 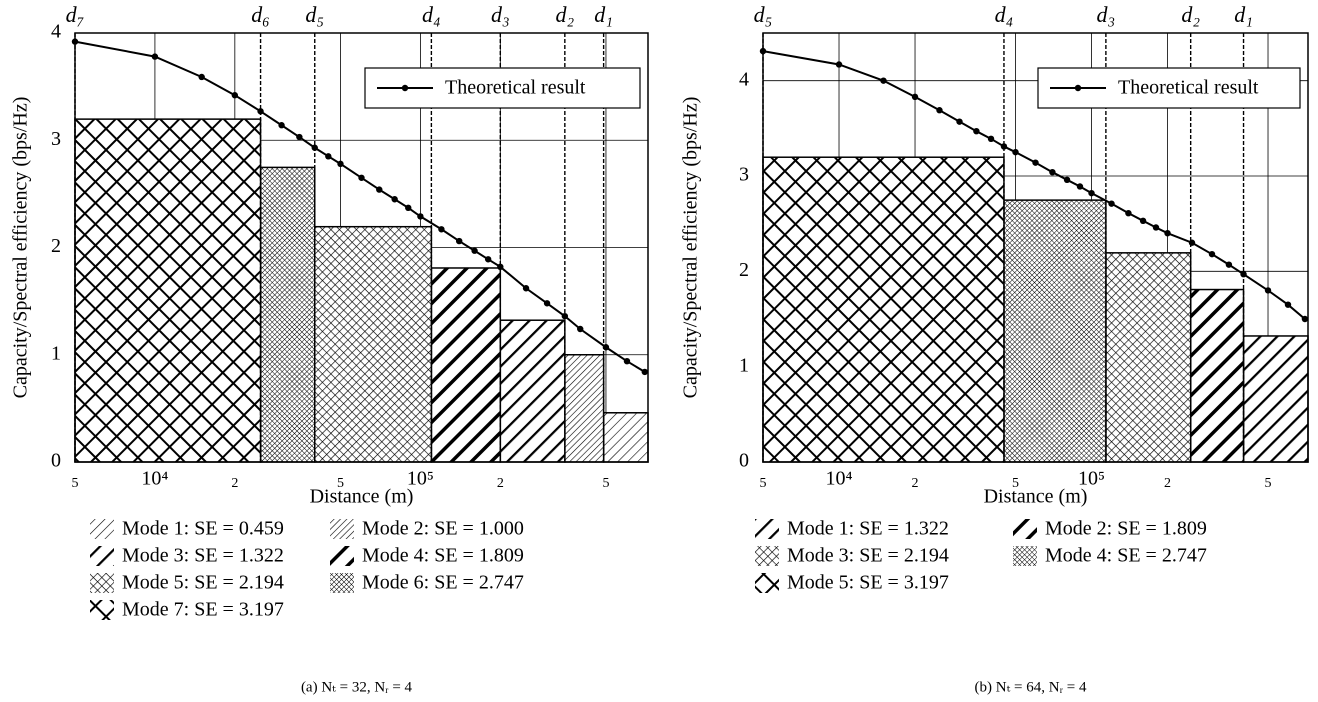 I want to click on threshold-label: d₂, so click(x=565, y=14).